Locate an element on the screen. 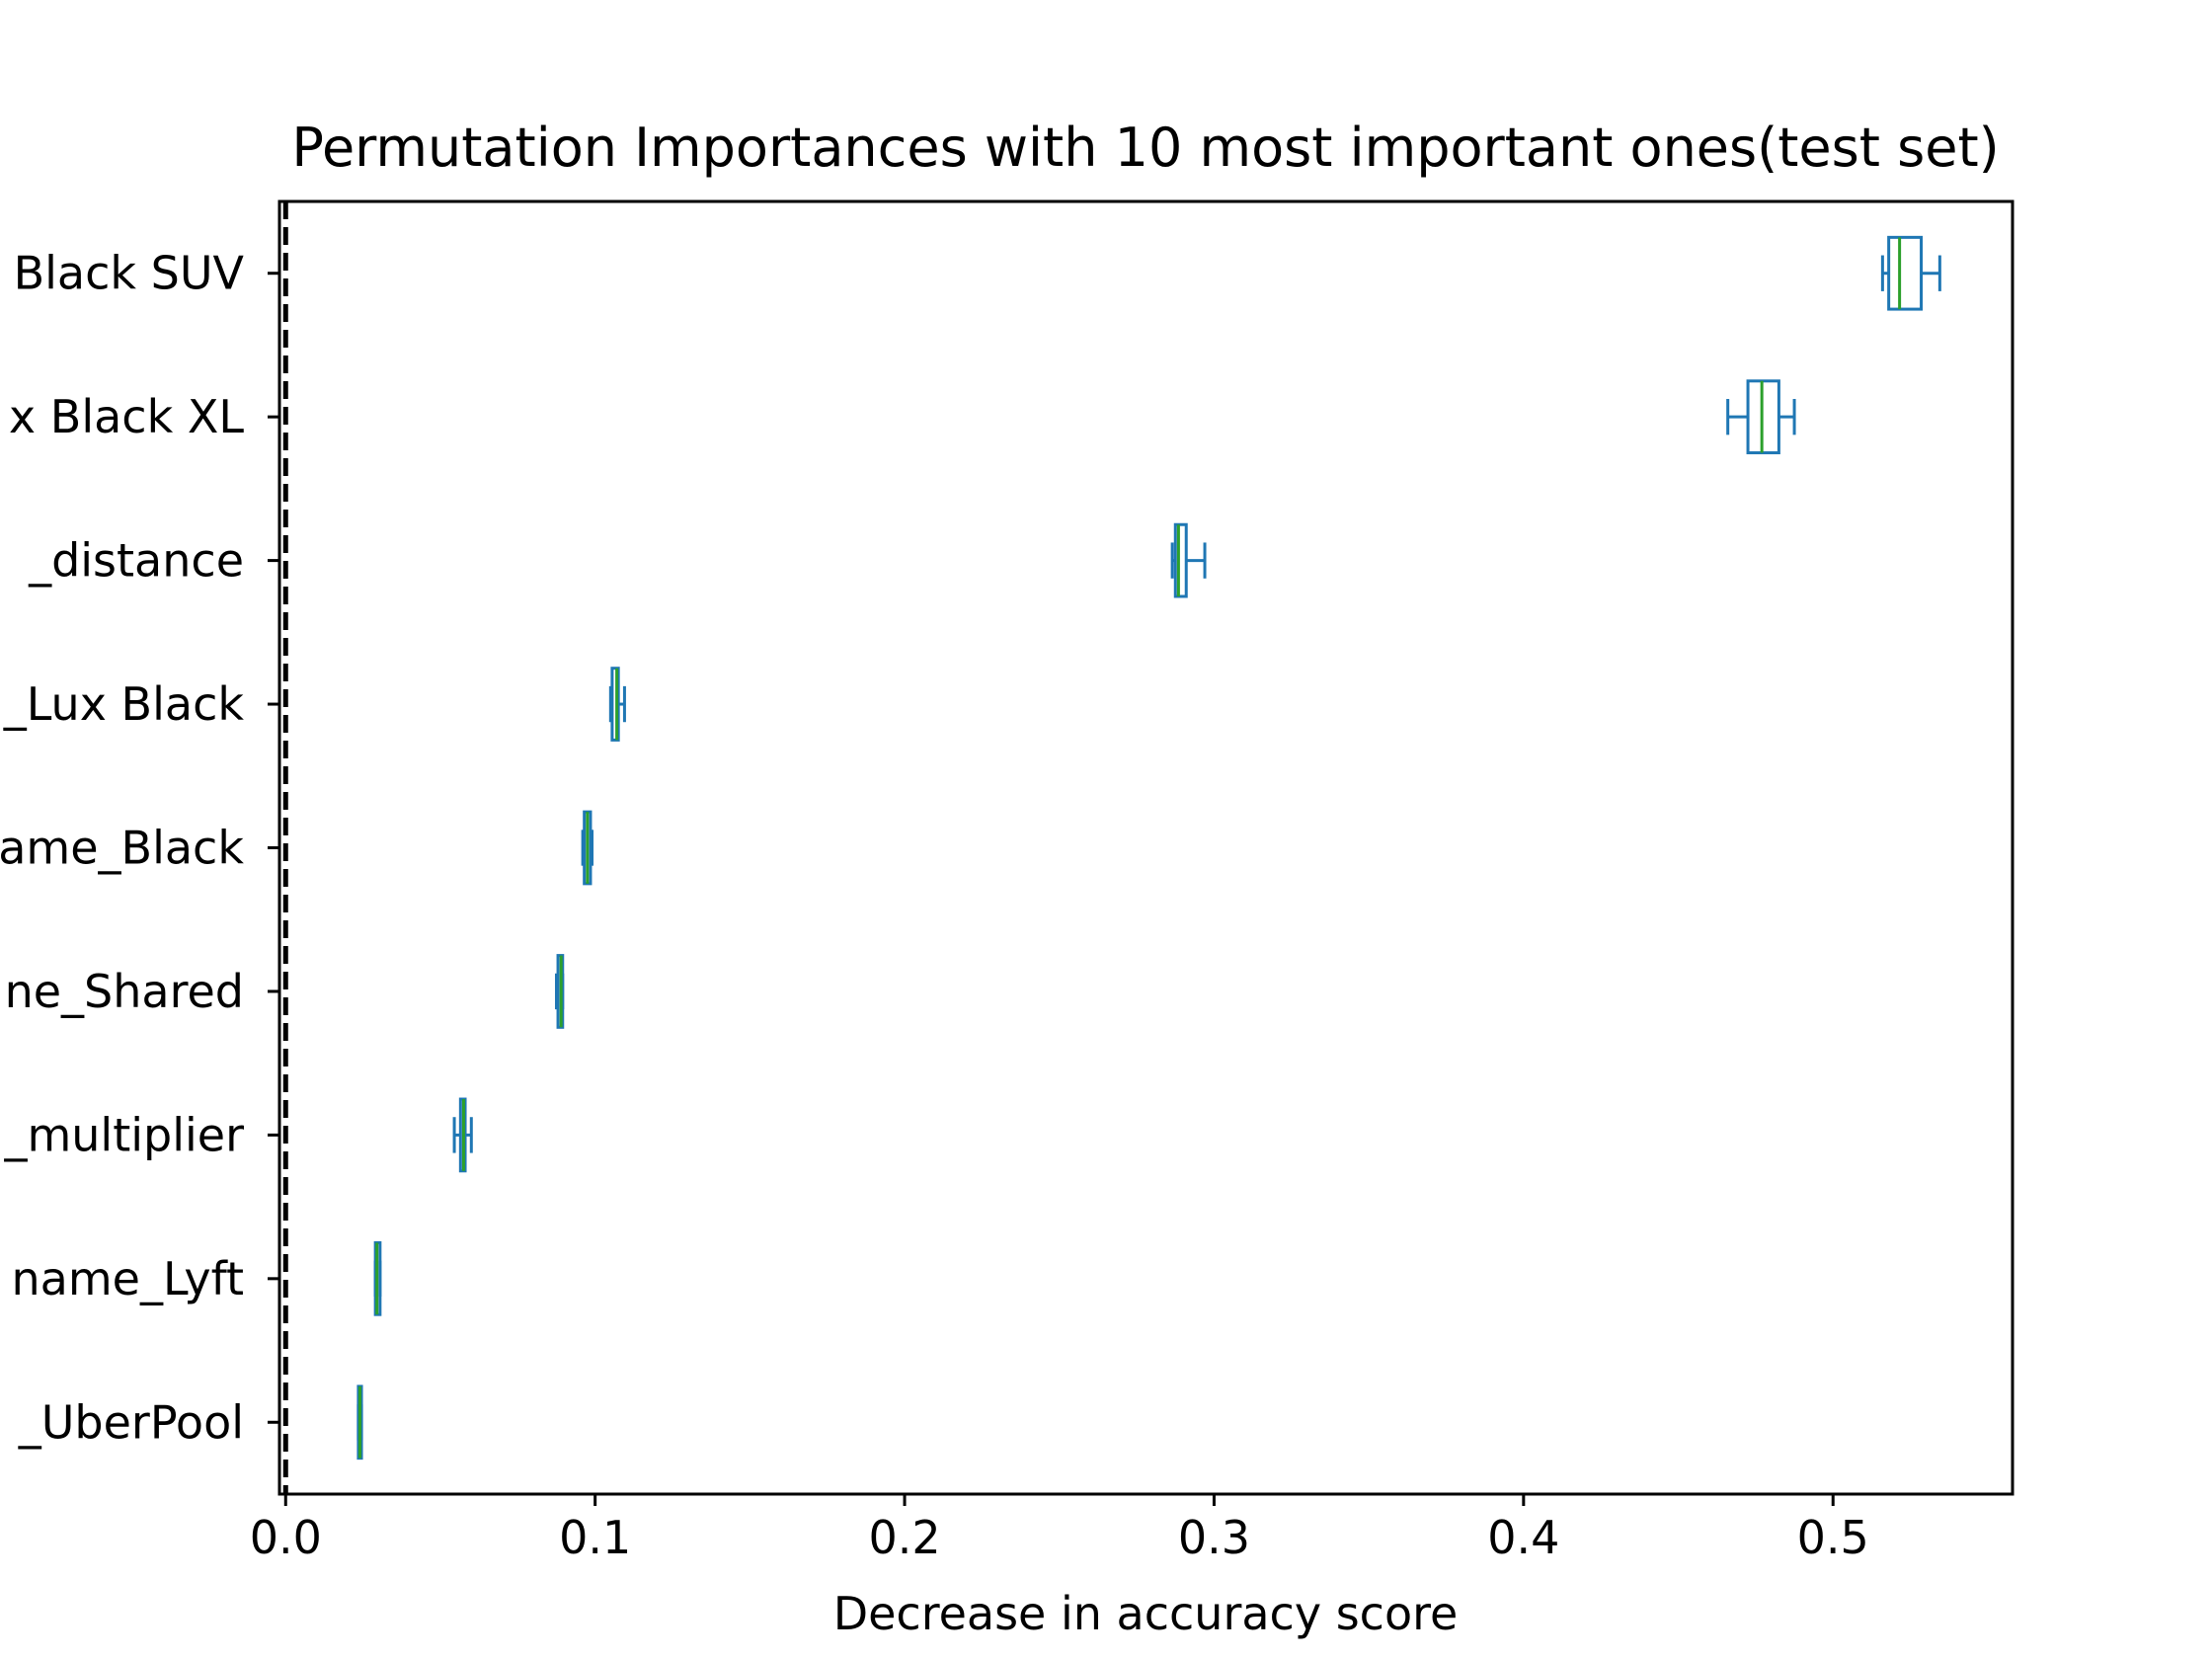 Image resolution: width=2212 pixels, height=1659 pixels. x-tick-label: 0.0 is located at coordinates (286, 1538).